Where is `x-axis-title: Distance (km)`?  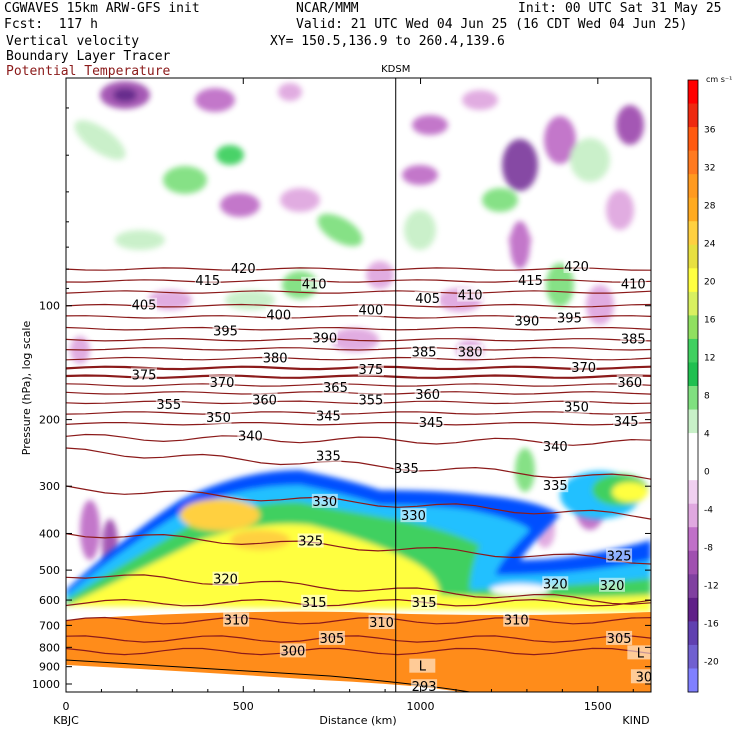
x-axis-title: Distance (km) is located at coordinates (357, 720).